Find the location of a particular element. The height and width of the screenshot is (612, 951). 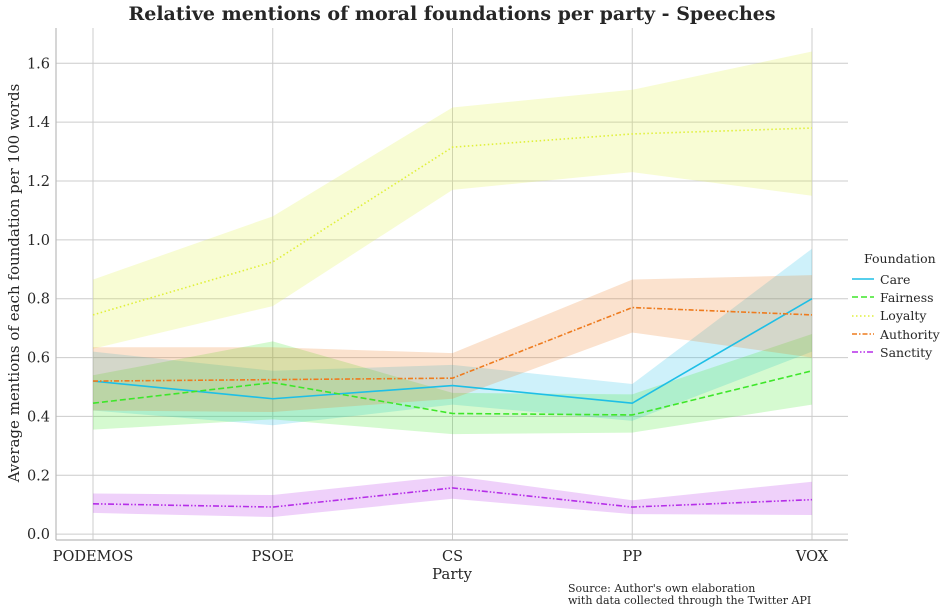

x-tick-label: CS is located at coordinates (452, 557).